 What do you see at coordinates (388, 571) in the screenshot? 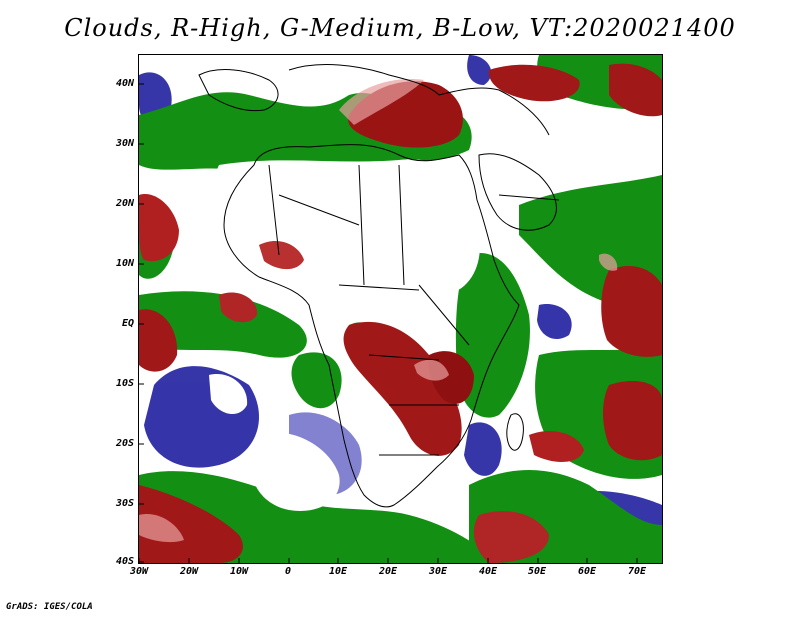
I see `lon-label-20e: 20E` at bounding box center [388, 571].